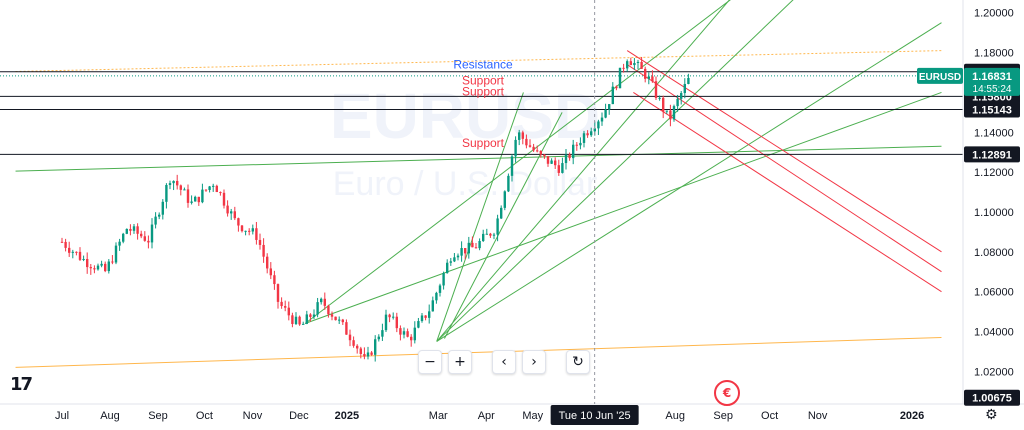 Image resolution: width=1024 pixels, height=430 pixels. Describe the element at coordinates (253, 416) in the screenshot. I see `x-tick-label: Nov` at that location.